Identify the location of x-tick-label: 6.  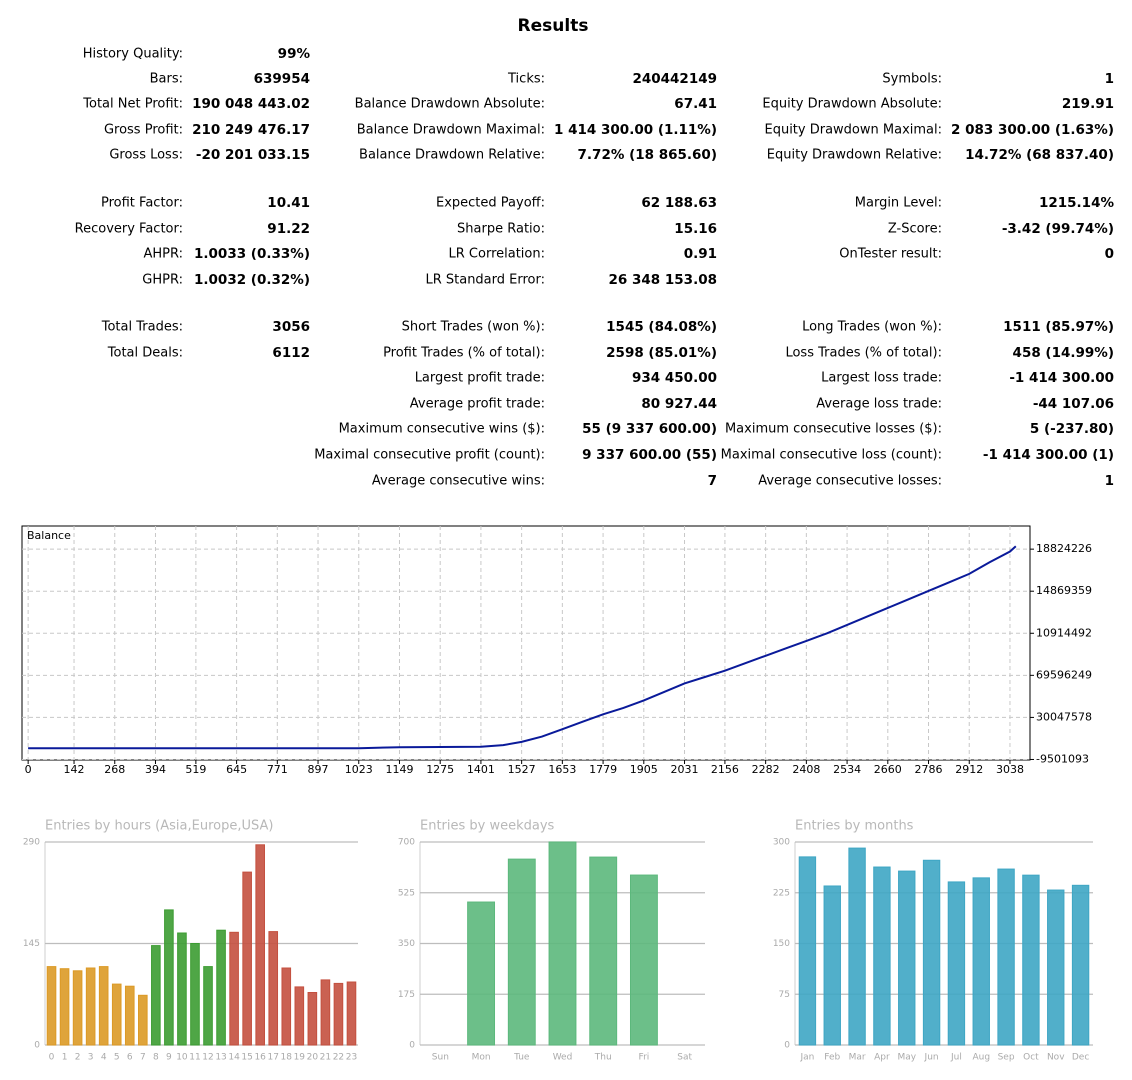
(130, 1058).